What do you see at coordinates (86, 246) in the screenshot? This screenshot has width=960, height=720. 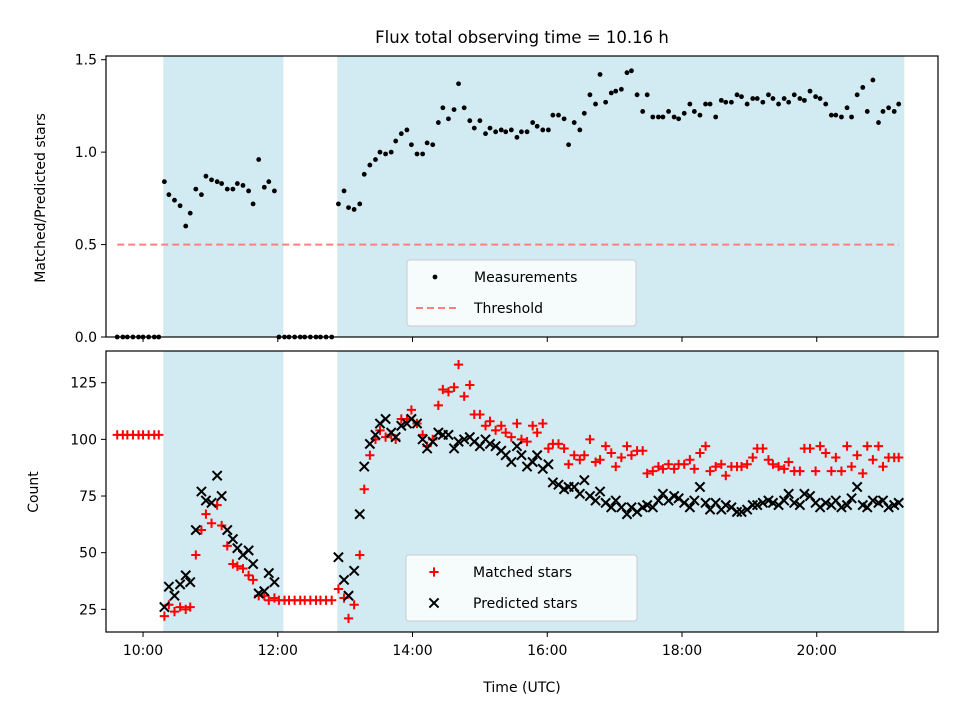 I see `ytick-label: 0.5` at bounding box center [86, 246].